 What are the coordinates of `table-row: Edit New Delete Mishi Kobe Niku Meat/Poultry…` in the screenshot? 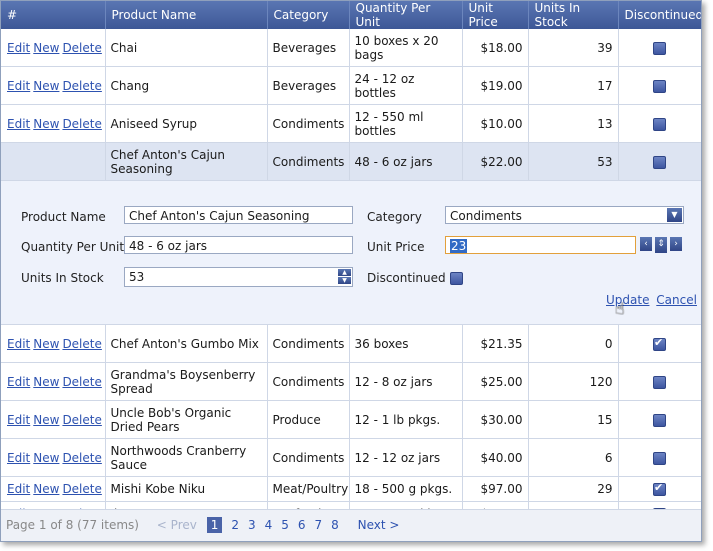 It's located at (351, 489).